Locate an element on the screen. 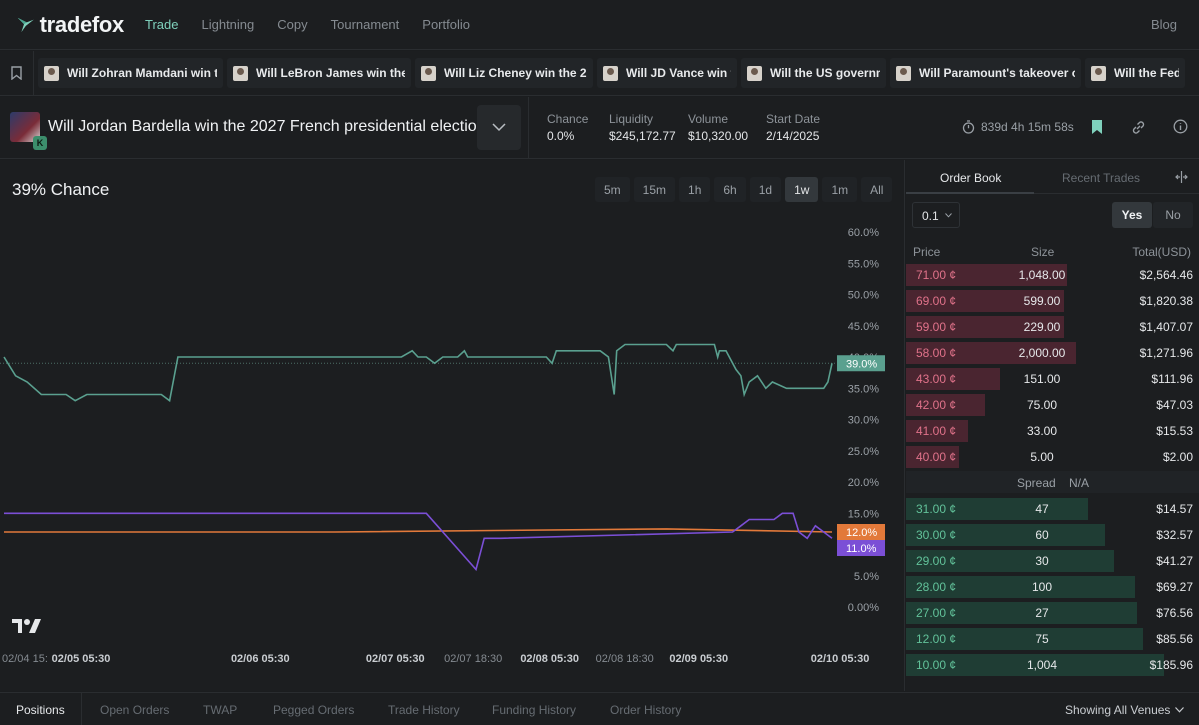  ask-row: 69.00 ¢ 599.00 $1,820.38 is located at coordinates (1052, 301).